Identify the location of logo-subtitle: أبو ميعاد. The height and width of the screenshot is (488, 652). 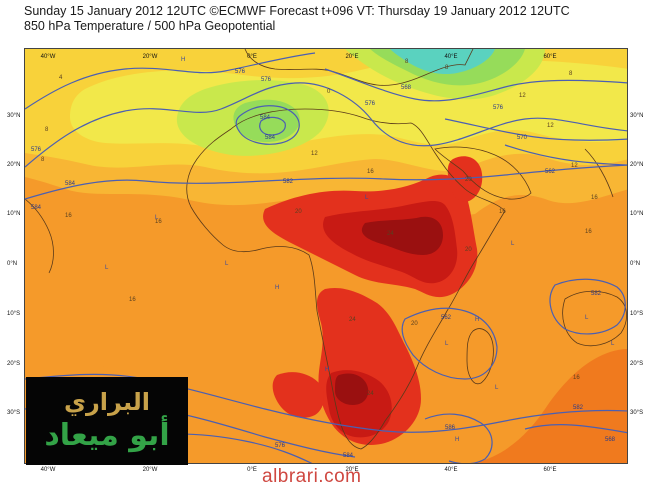
(107, 435).